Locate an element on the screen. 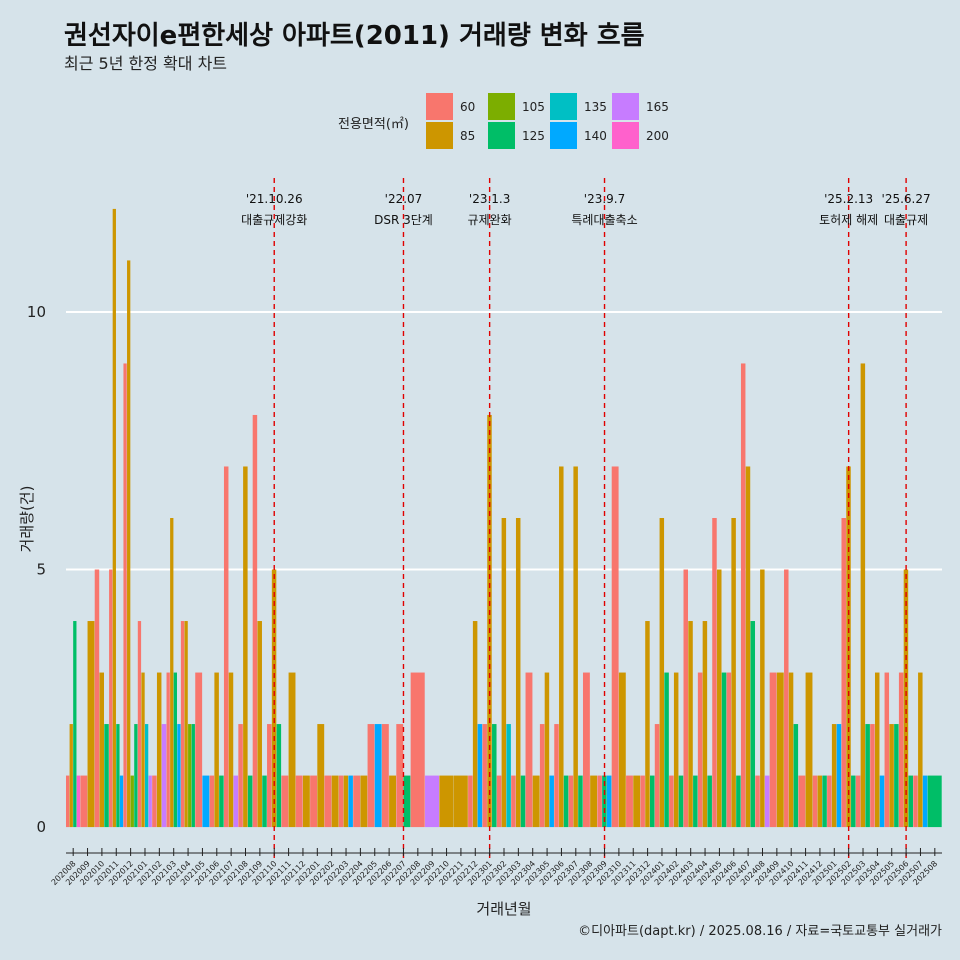 This screenshot has height=960, width=960. event-label-0: 대출규제강화 is located at coordinates (274, 220).